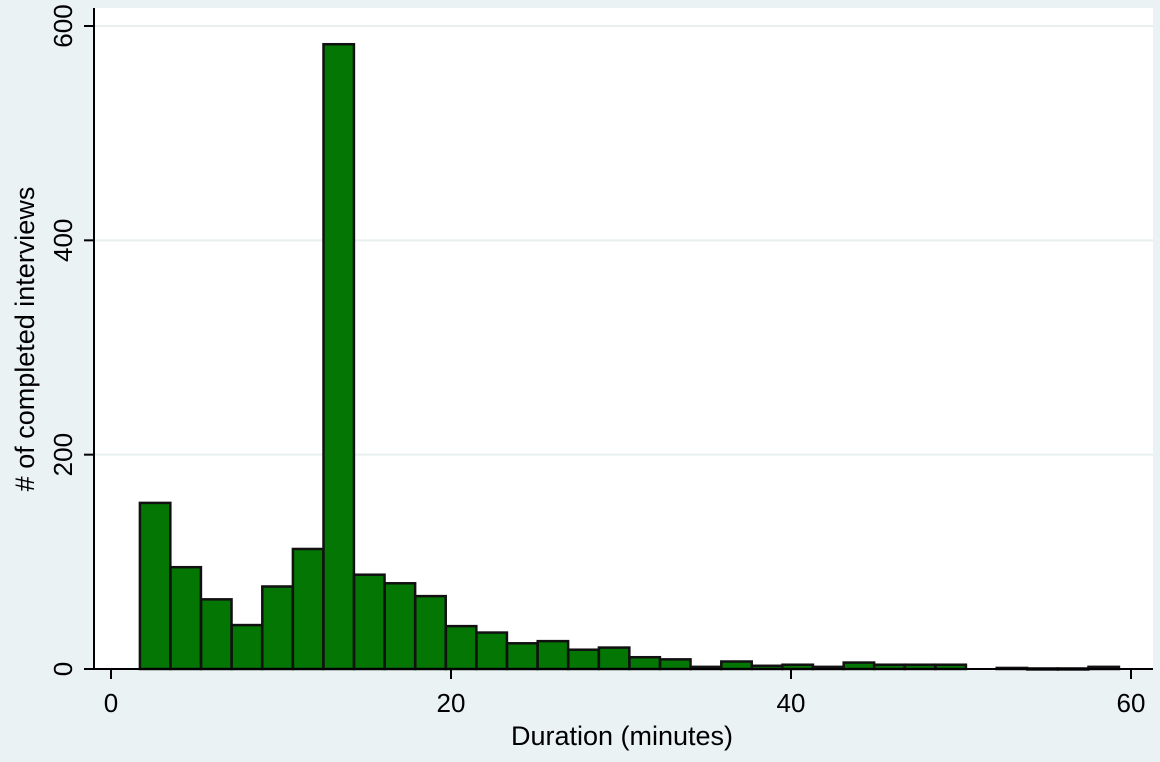 This screenshot has width=1160, height=762. Describe the element at coordinates (63, 240) in the screenshot. I see `y-tick-label-400: 400` at that location.